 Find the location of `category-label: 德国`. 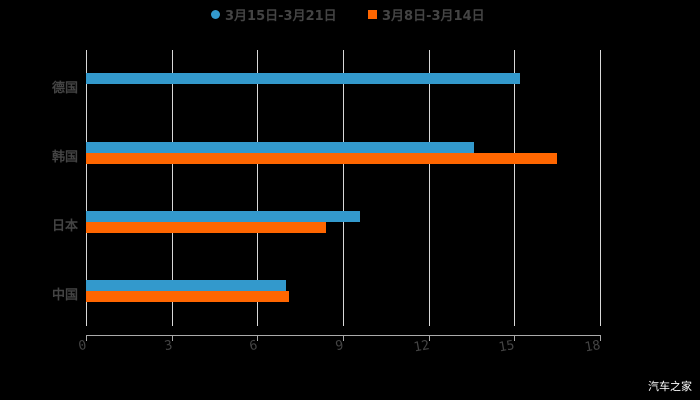

category-label: 德国 is located at coordinates (64, 88).